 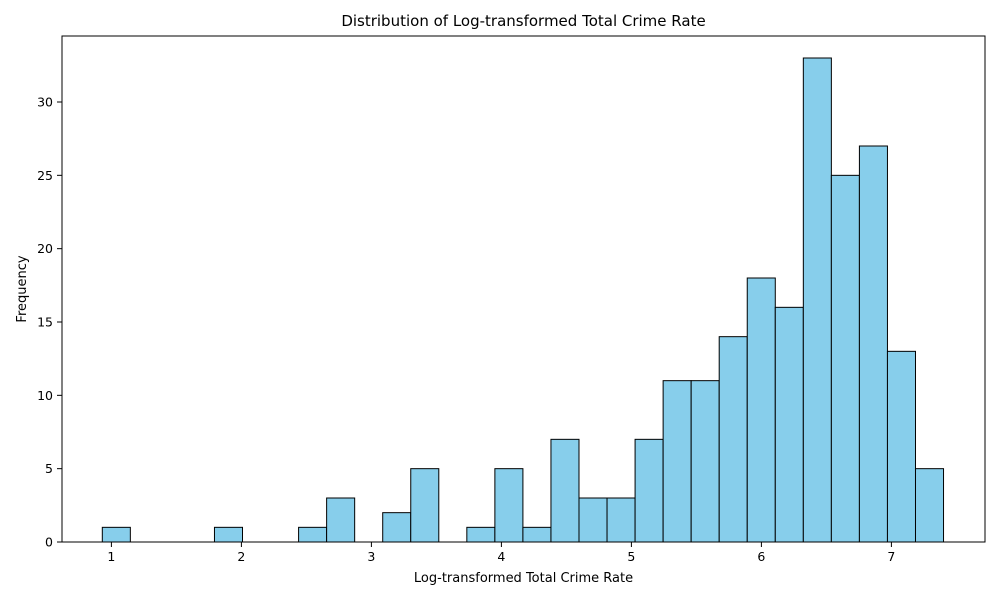 I want to click on x-tick-label: 6, so click(x=761, y=556).